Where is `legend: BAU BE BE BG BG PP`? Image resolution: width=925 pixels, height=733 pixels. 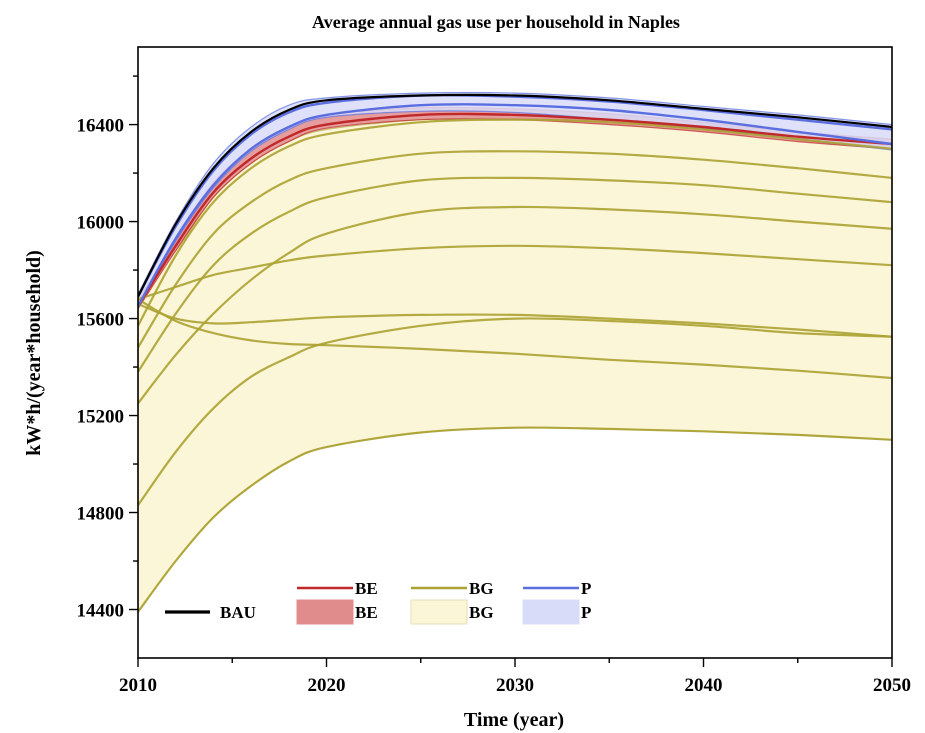 legend: BAU BE BE BG BG PP is located at coordinates (378, 602).